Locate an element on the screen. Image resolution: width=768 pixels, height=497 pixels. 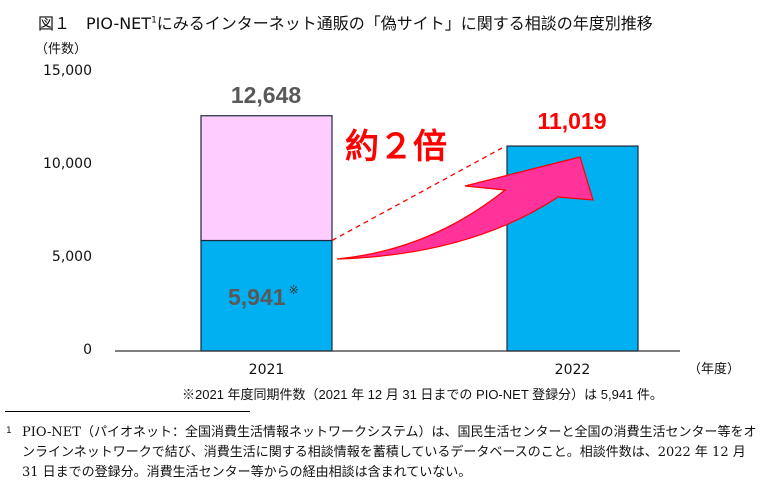
annotation-about-double: 約２倍 is located at coordinates (396, 147).